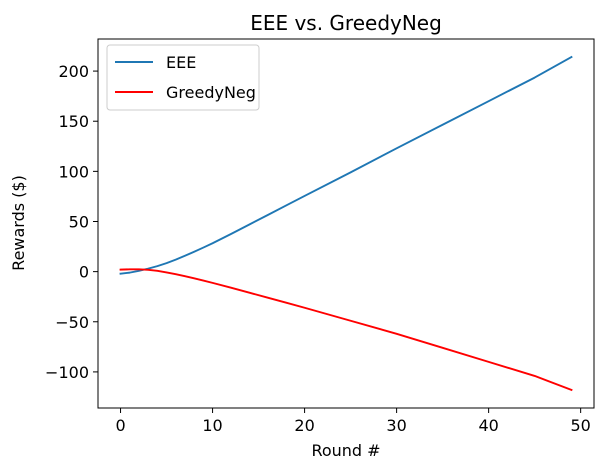 Image resolution: width=603 pixels, height=474 pixels. Describe the element at coordinates (73, 171) in the screenshot. I see `y-tick-label: 100` at that location.